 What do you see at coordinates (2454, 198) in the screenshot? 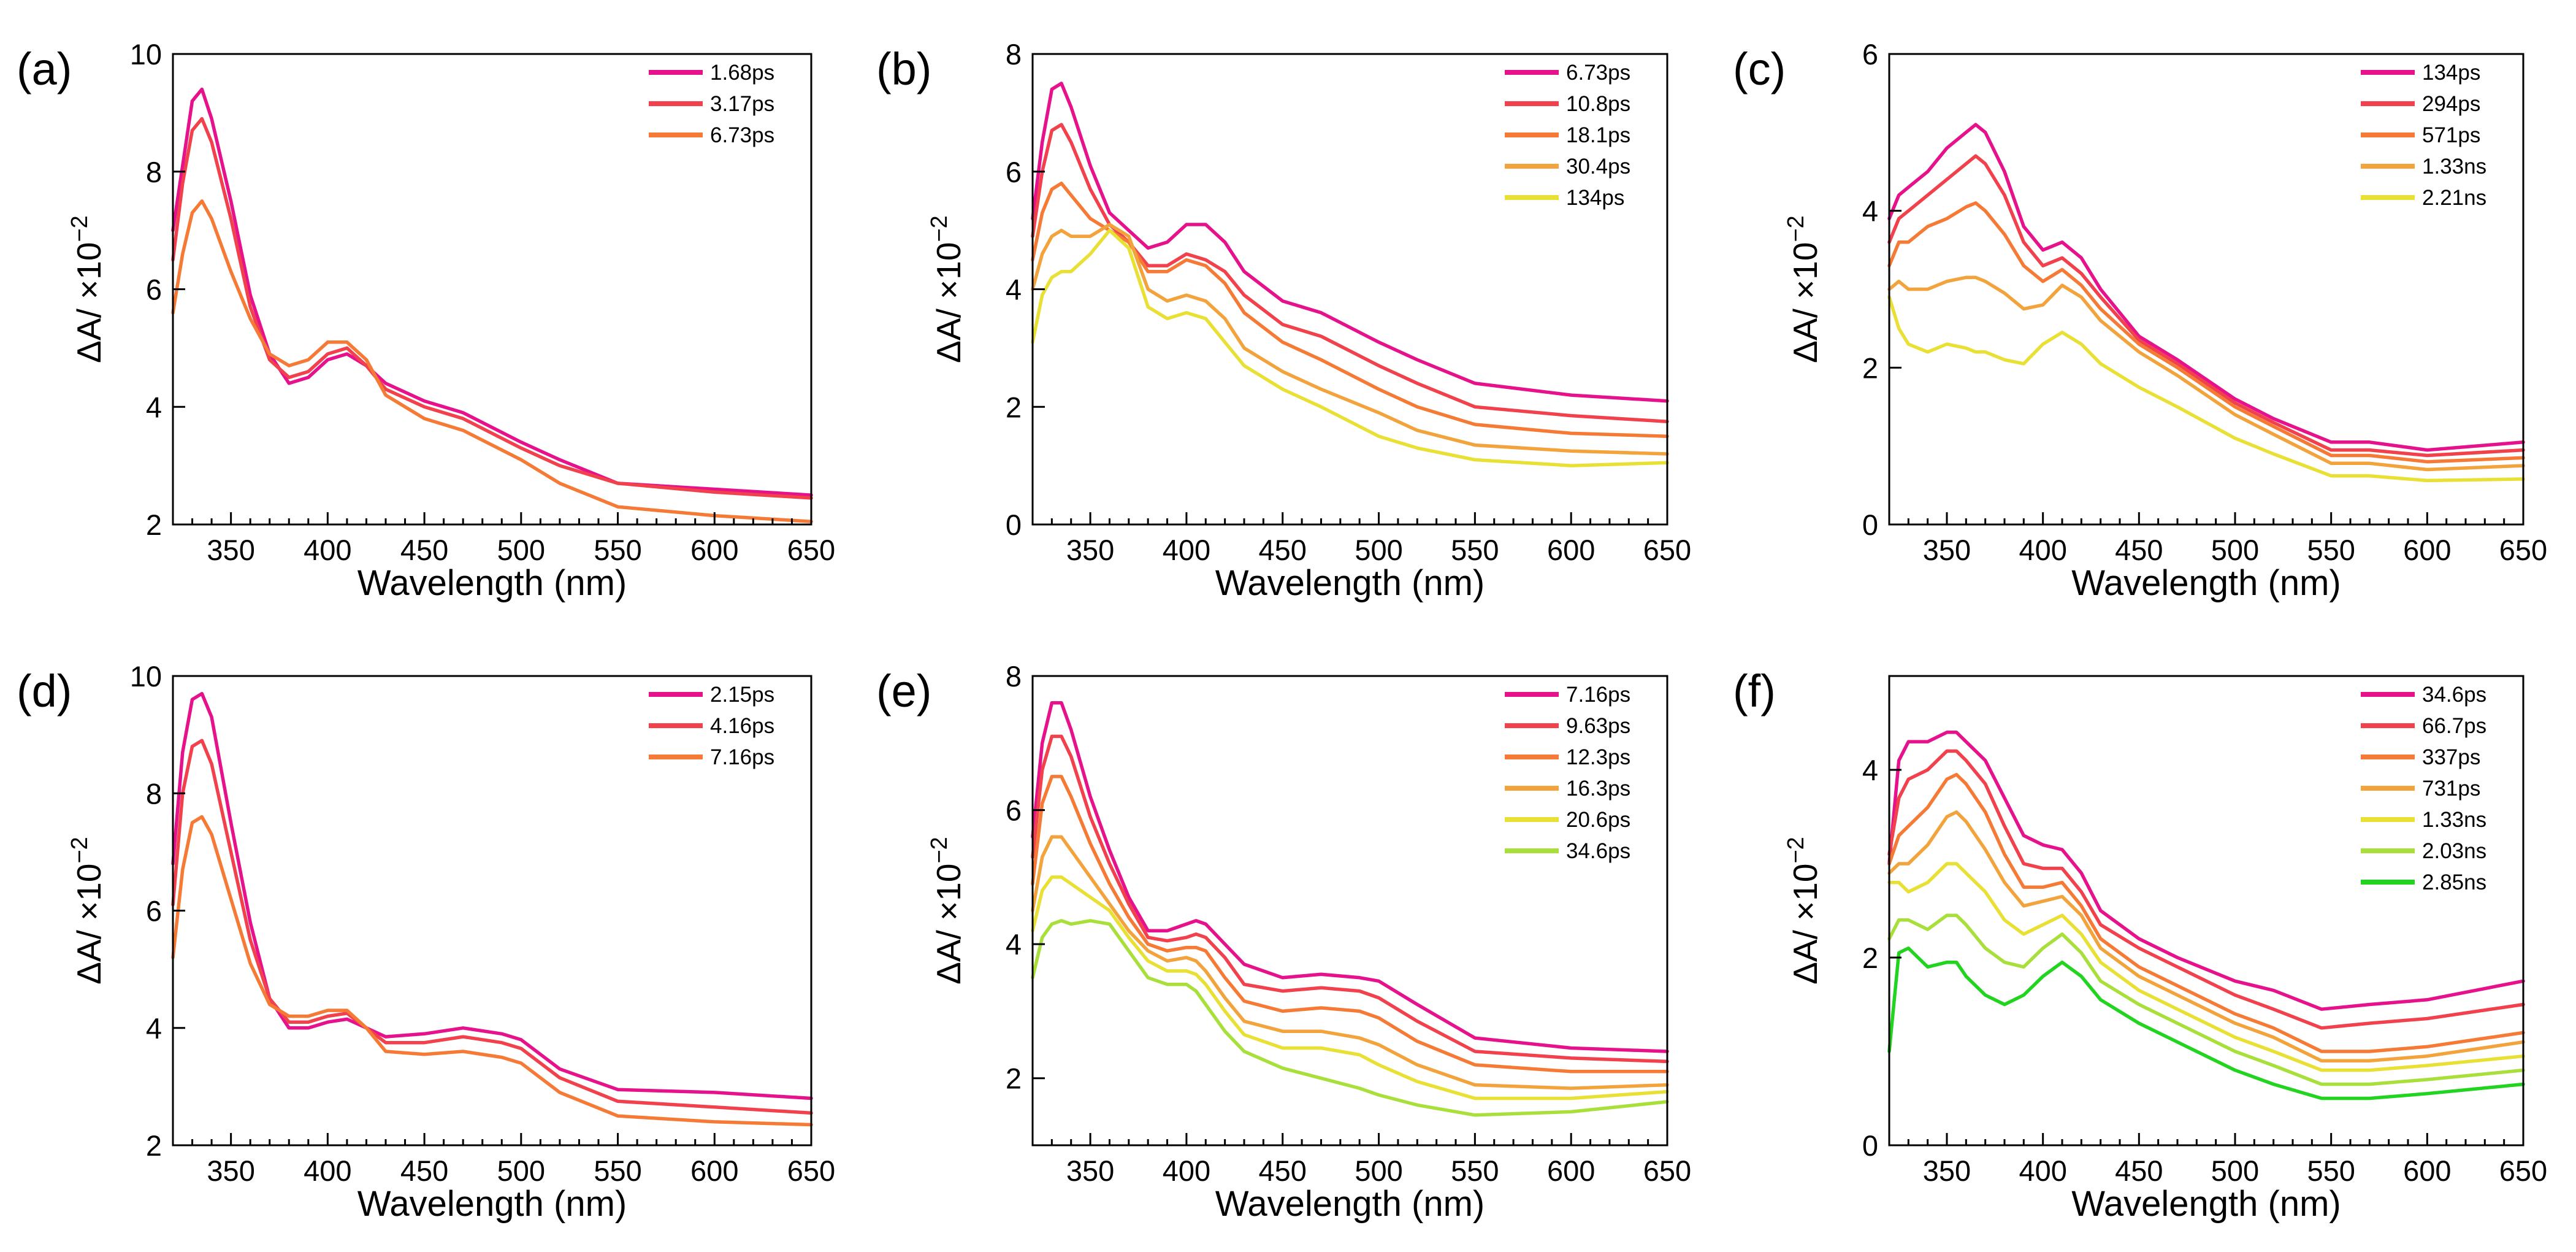
I see `legend-label: 2.21ns` at bounding box center [2454, 198].